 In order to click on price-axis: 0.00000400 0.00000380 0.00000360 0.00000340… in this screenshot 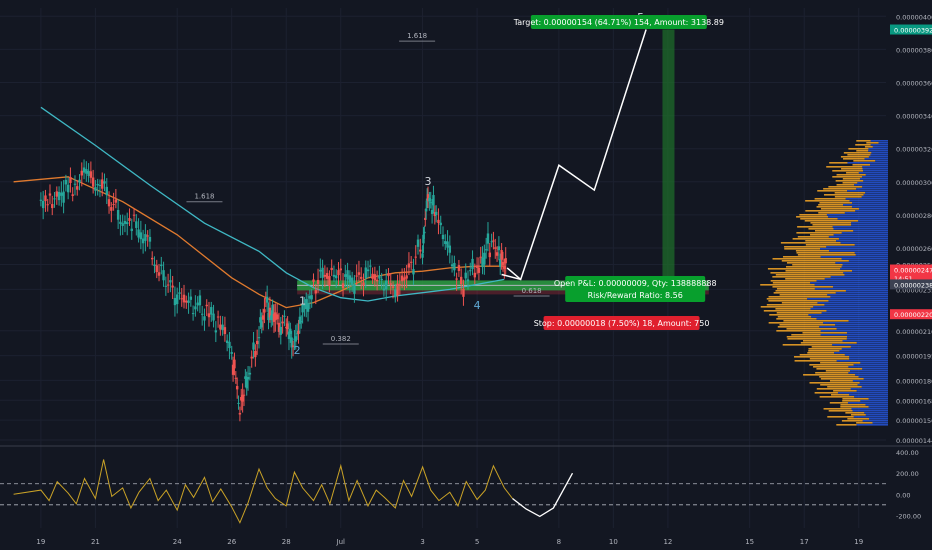, I will do `click(911, 229)`.